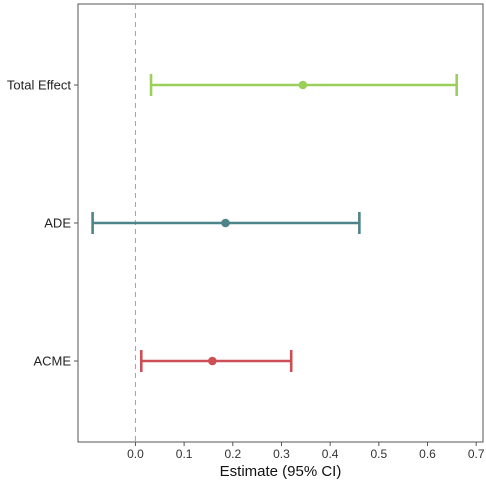  What do you see at coordinates (232, 454) in the screenshot?
I see `x-tick-label: 0.2` at bounding box center [232, 454].